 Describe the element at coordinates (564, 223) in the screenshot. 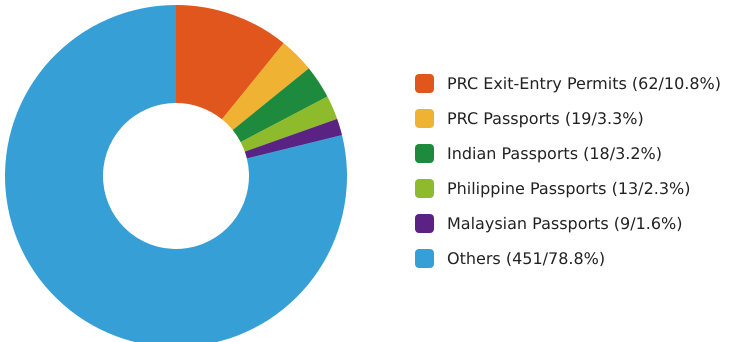

I see `legend-label: Malaysian Passports (9/1.6%)` at that location.